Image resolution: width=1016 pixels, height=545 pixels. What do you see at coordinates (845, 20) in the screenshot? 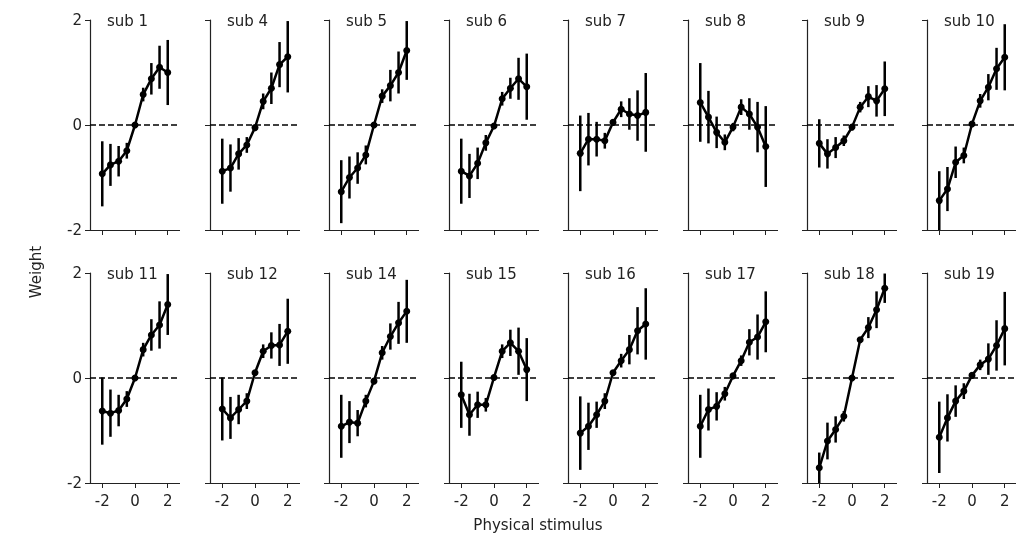
I see `chart-title: sub 9` at bounding box center [845, 20].